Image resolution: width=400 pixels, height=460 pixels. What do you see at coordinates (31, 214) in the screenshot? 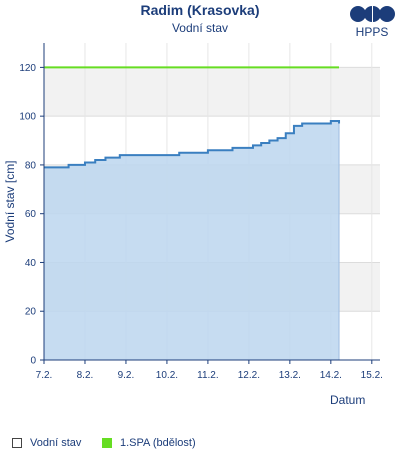
I see `y-tick-label: 60` at bounding box center [31, 214].